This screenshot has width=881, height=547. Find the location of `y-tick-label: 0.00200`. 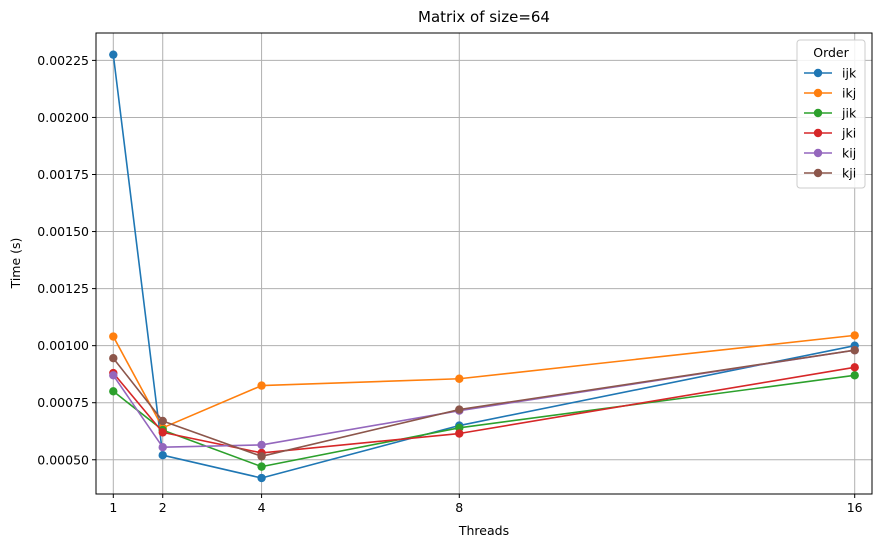

y-tick-label: 0.00200 is located at coordinates (63, 117).